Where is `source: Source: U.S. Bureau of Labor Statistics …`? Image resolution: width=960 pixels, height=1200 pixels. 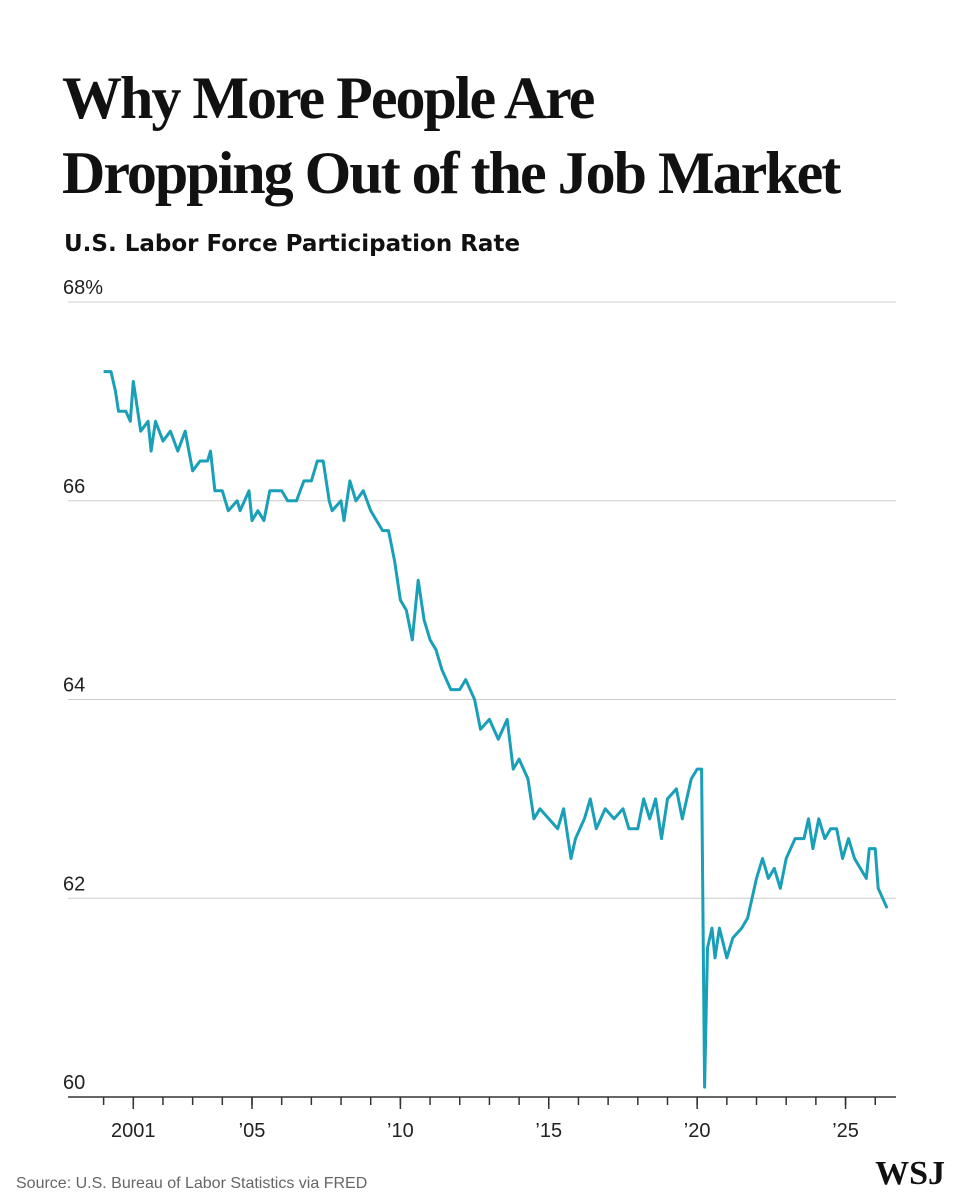 source: Source: U.S. Bureau of Labor Statistics … is located at coordinates (191, 1183).